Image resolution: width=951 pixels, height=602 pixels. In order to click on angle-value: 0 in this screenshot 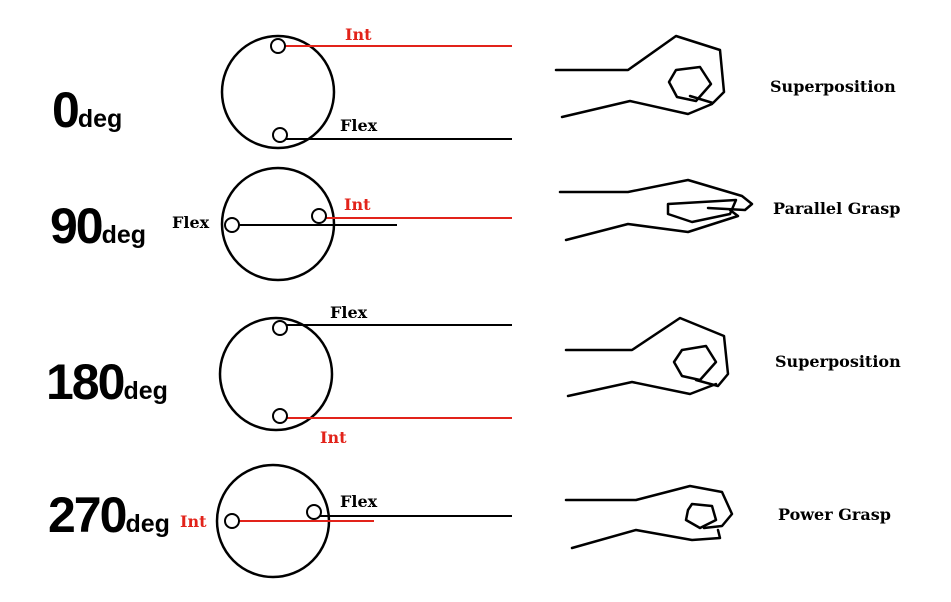, I will do `click(65, 110)`.